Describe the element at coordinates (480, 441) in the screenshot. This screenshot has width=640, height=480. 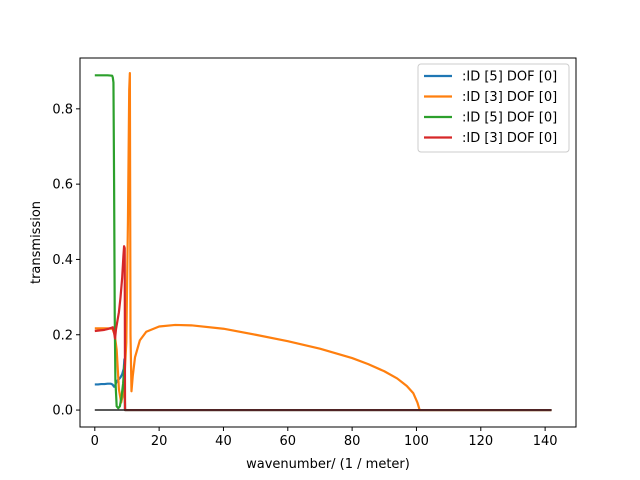
I see `x-tick-label: 120` at that location.